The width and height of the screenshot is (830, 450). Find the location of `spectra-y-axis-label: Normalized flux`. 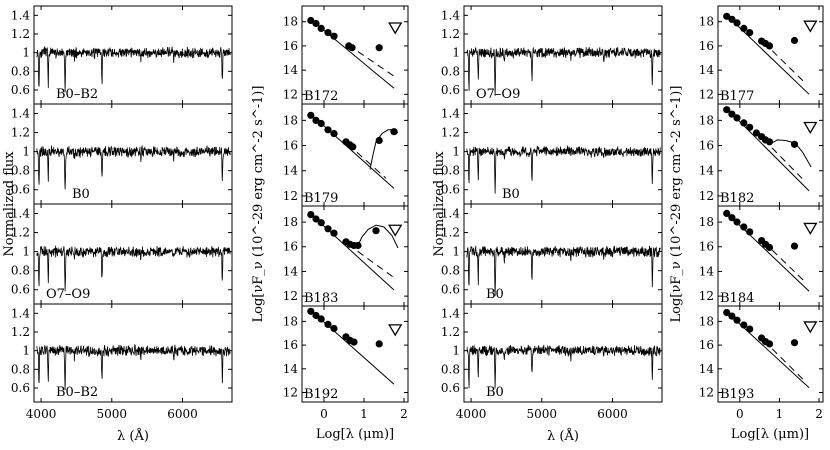

spectra-y-axis-label: Normalized flux is located at coordinates (439, 204).